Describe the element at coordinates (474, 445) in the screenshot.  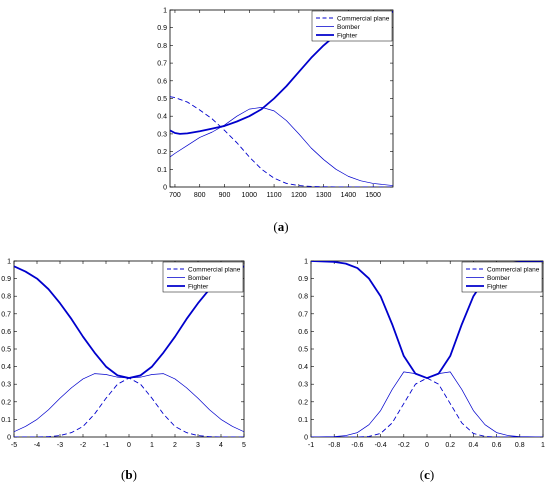
I see `x-tick-label: 0.4` at that location.